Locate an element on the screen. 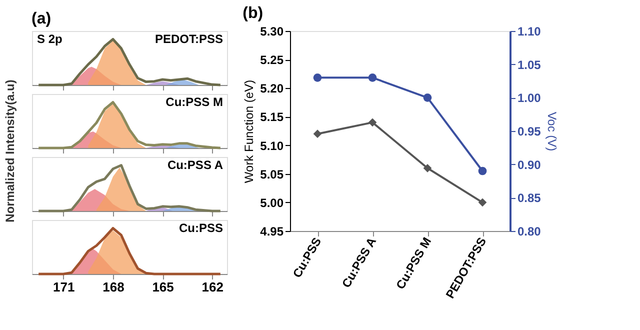 The image size is (640, 330). y-tick-label: 5.15 is located at coordinates (272, 117).